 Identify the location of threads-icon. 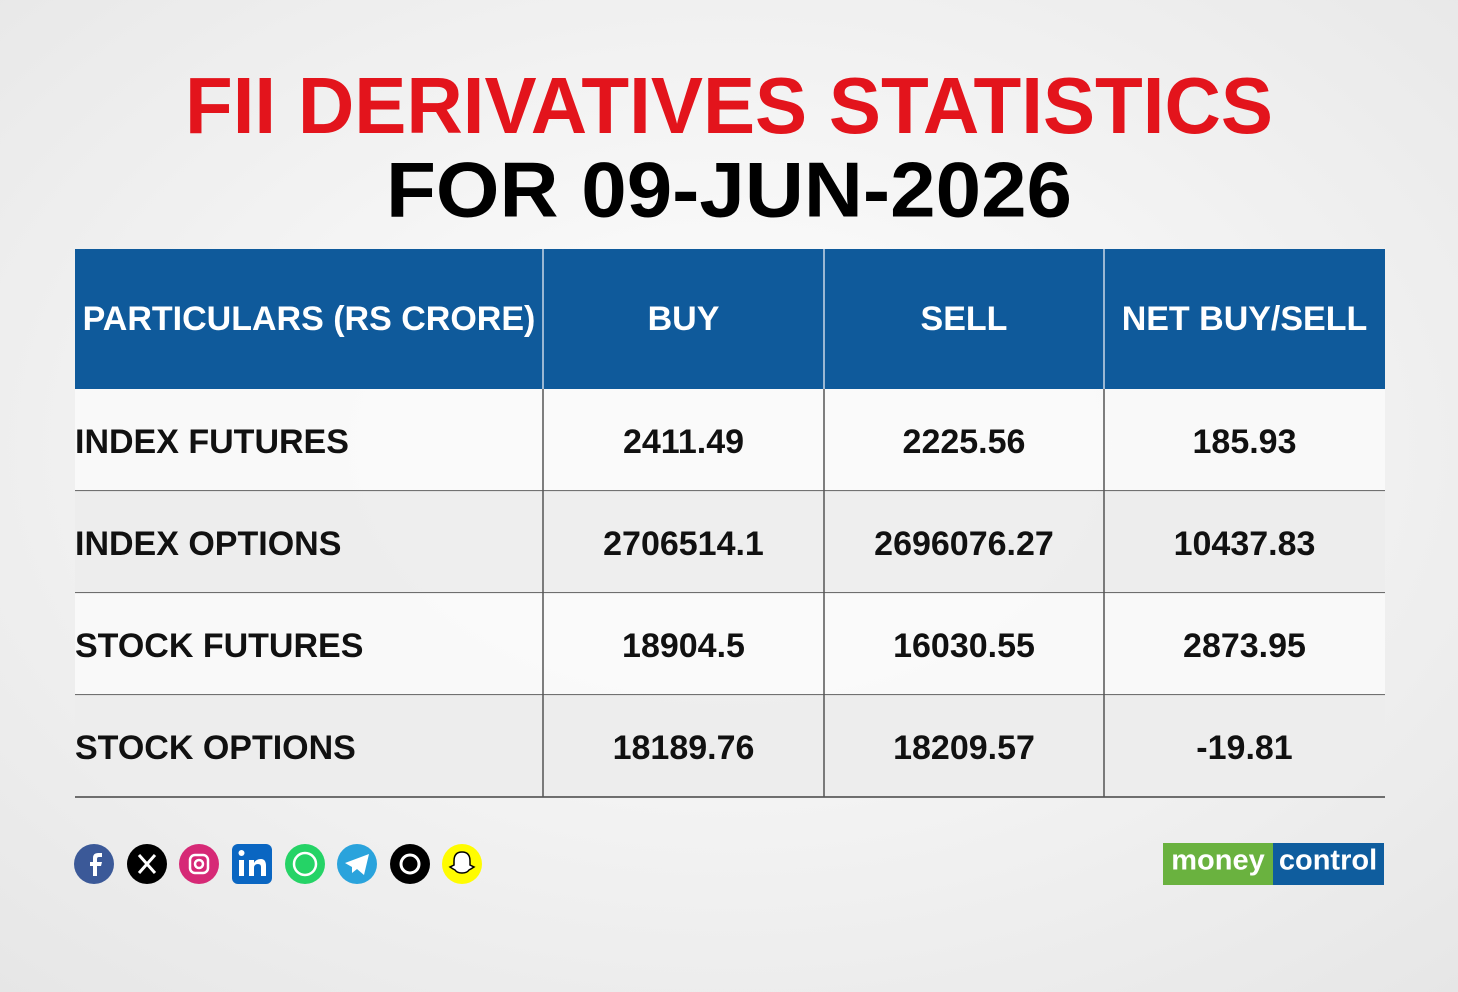
(410, 864).